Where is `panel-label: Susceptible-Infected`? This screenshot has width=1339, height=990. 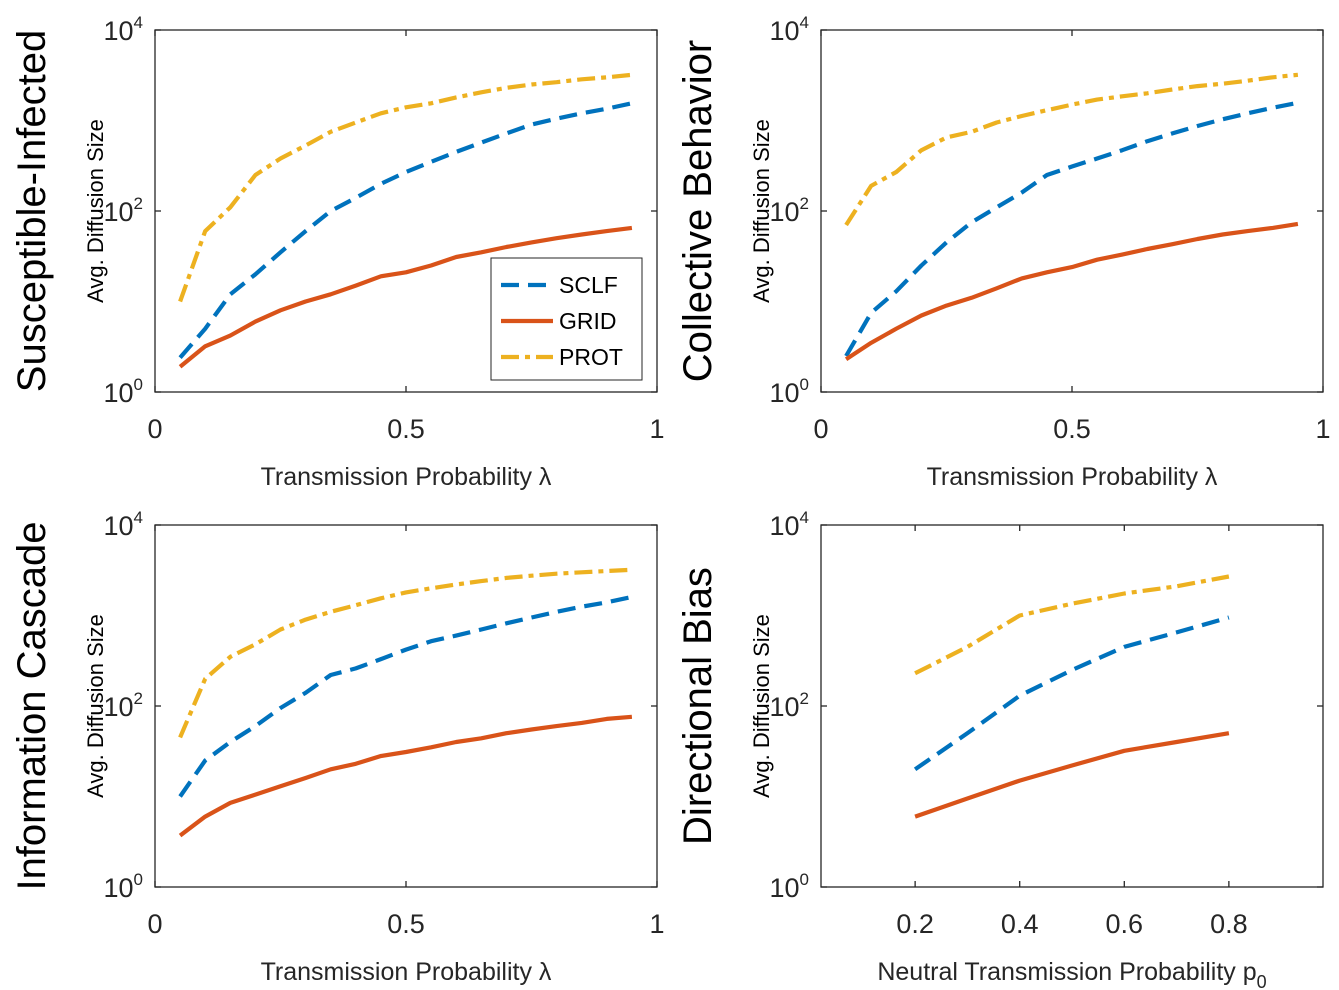 panel-label: Susceptible-Infected is located at coordinates (32, 211).